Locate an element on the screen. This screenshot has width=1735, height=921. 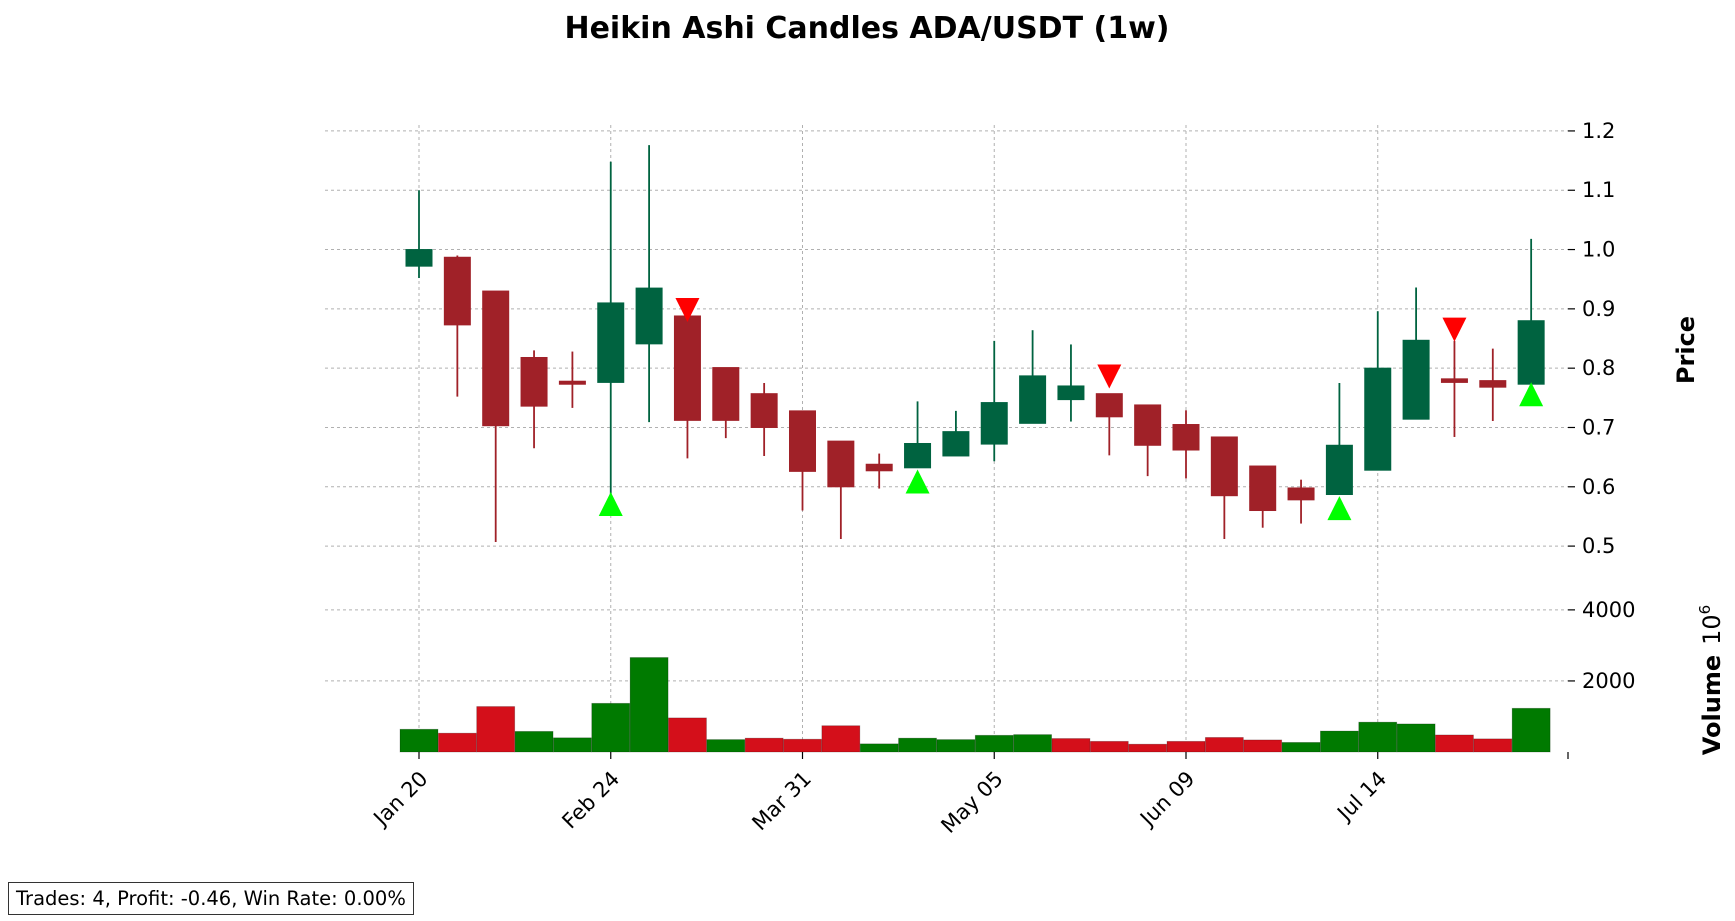
volume-axis-label: Volume 106 is located at coordinates (1711, 680).